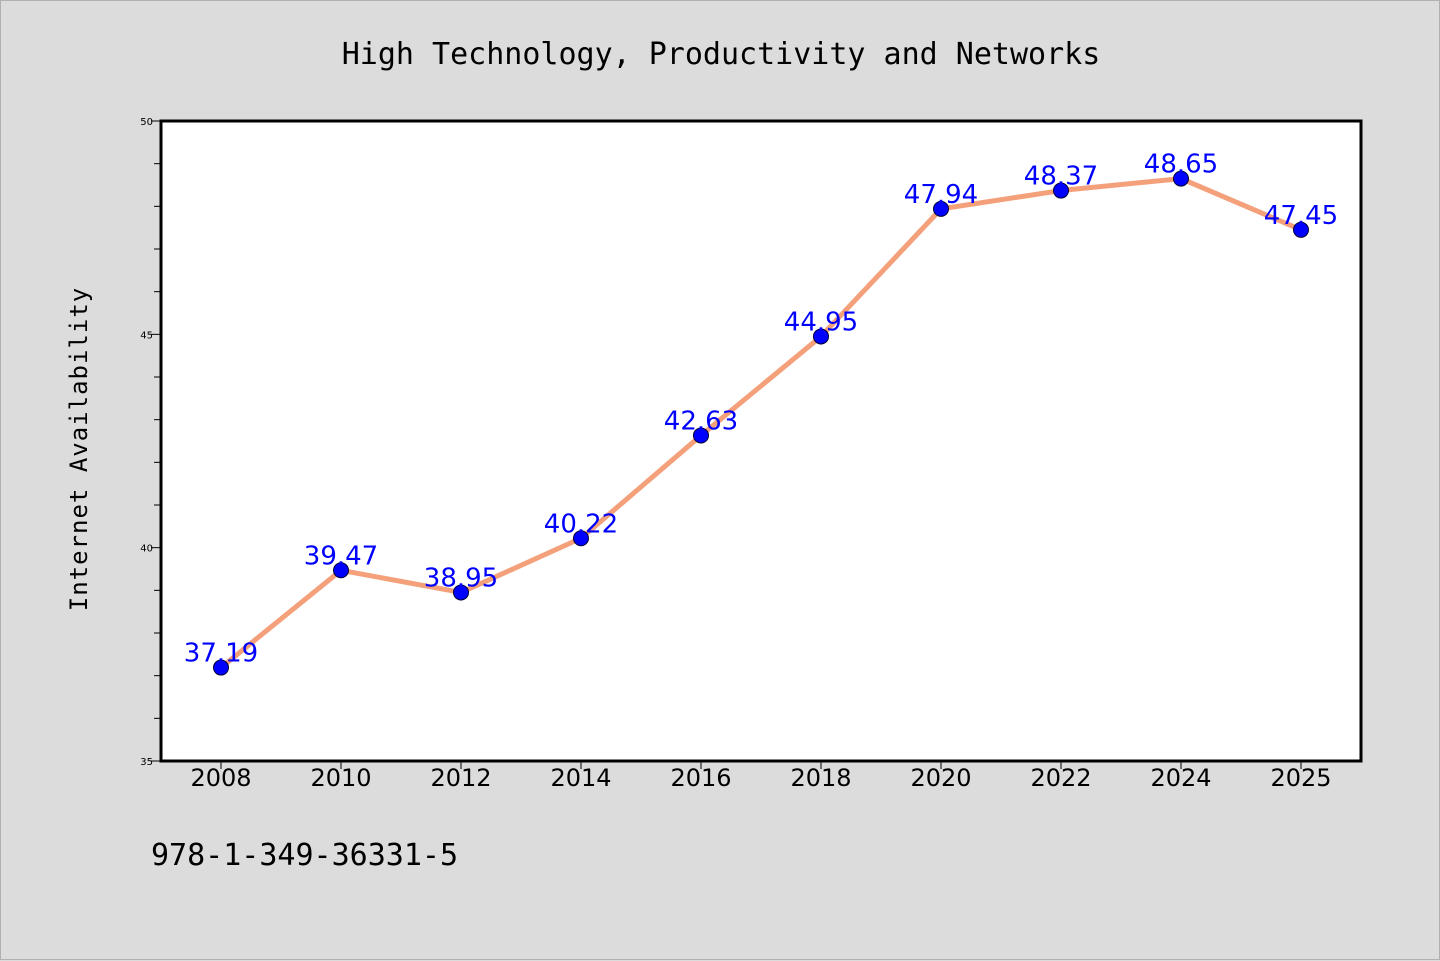 The height and width of the screenshot is (961, 1440). I want to click on isbn-text: 978-1-349-36331-5, so click(304, 855).